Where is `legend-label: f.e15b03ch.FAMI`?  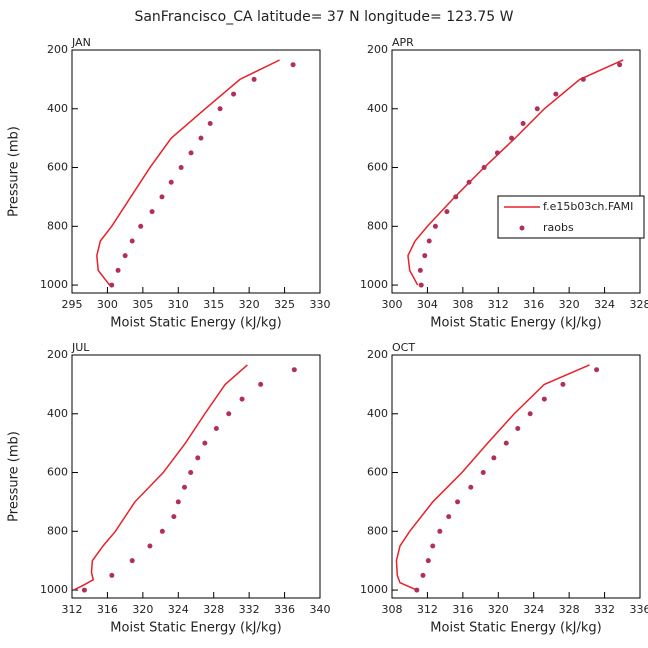 legend-label: f.e15b03ch.FAMI is located at coordinates (588, 206).